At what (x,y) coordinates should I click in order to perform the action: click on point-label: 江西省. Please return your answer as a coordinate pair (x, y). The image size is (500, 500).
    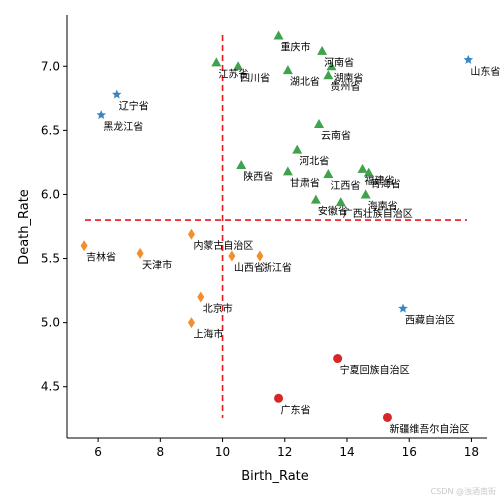
    Looking at the image, I should click on (345, 185).